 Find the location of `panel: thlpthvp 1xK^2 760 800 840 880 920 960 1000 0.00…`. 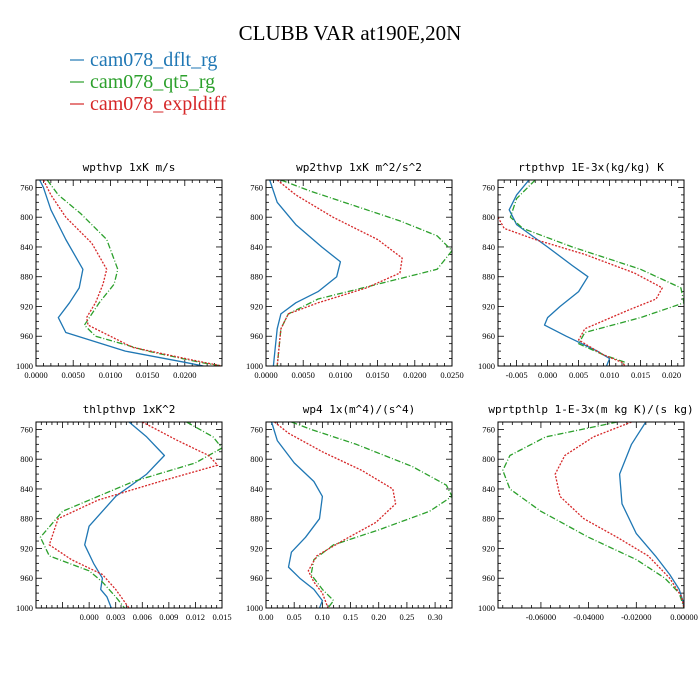

panel: thlpthvp 1xK^2 760 800 840 880 920 960 1000 0.00… is located at coordinates (124, 512).